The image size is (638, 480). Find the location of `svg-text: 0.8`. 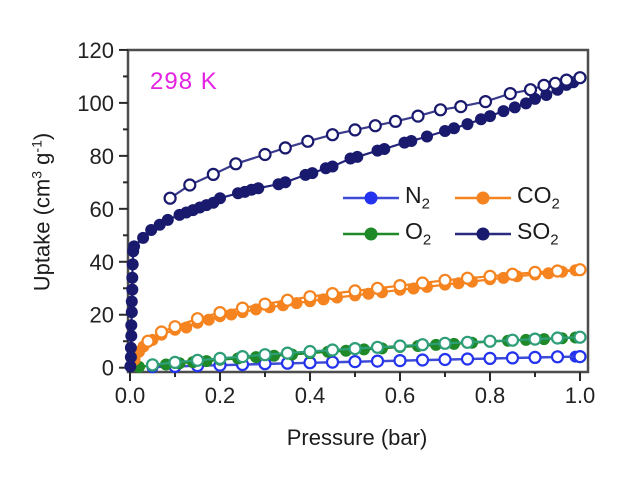

svg-text: 0.8 is located at coordinates (490, 395).